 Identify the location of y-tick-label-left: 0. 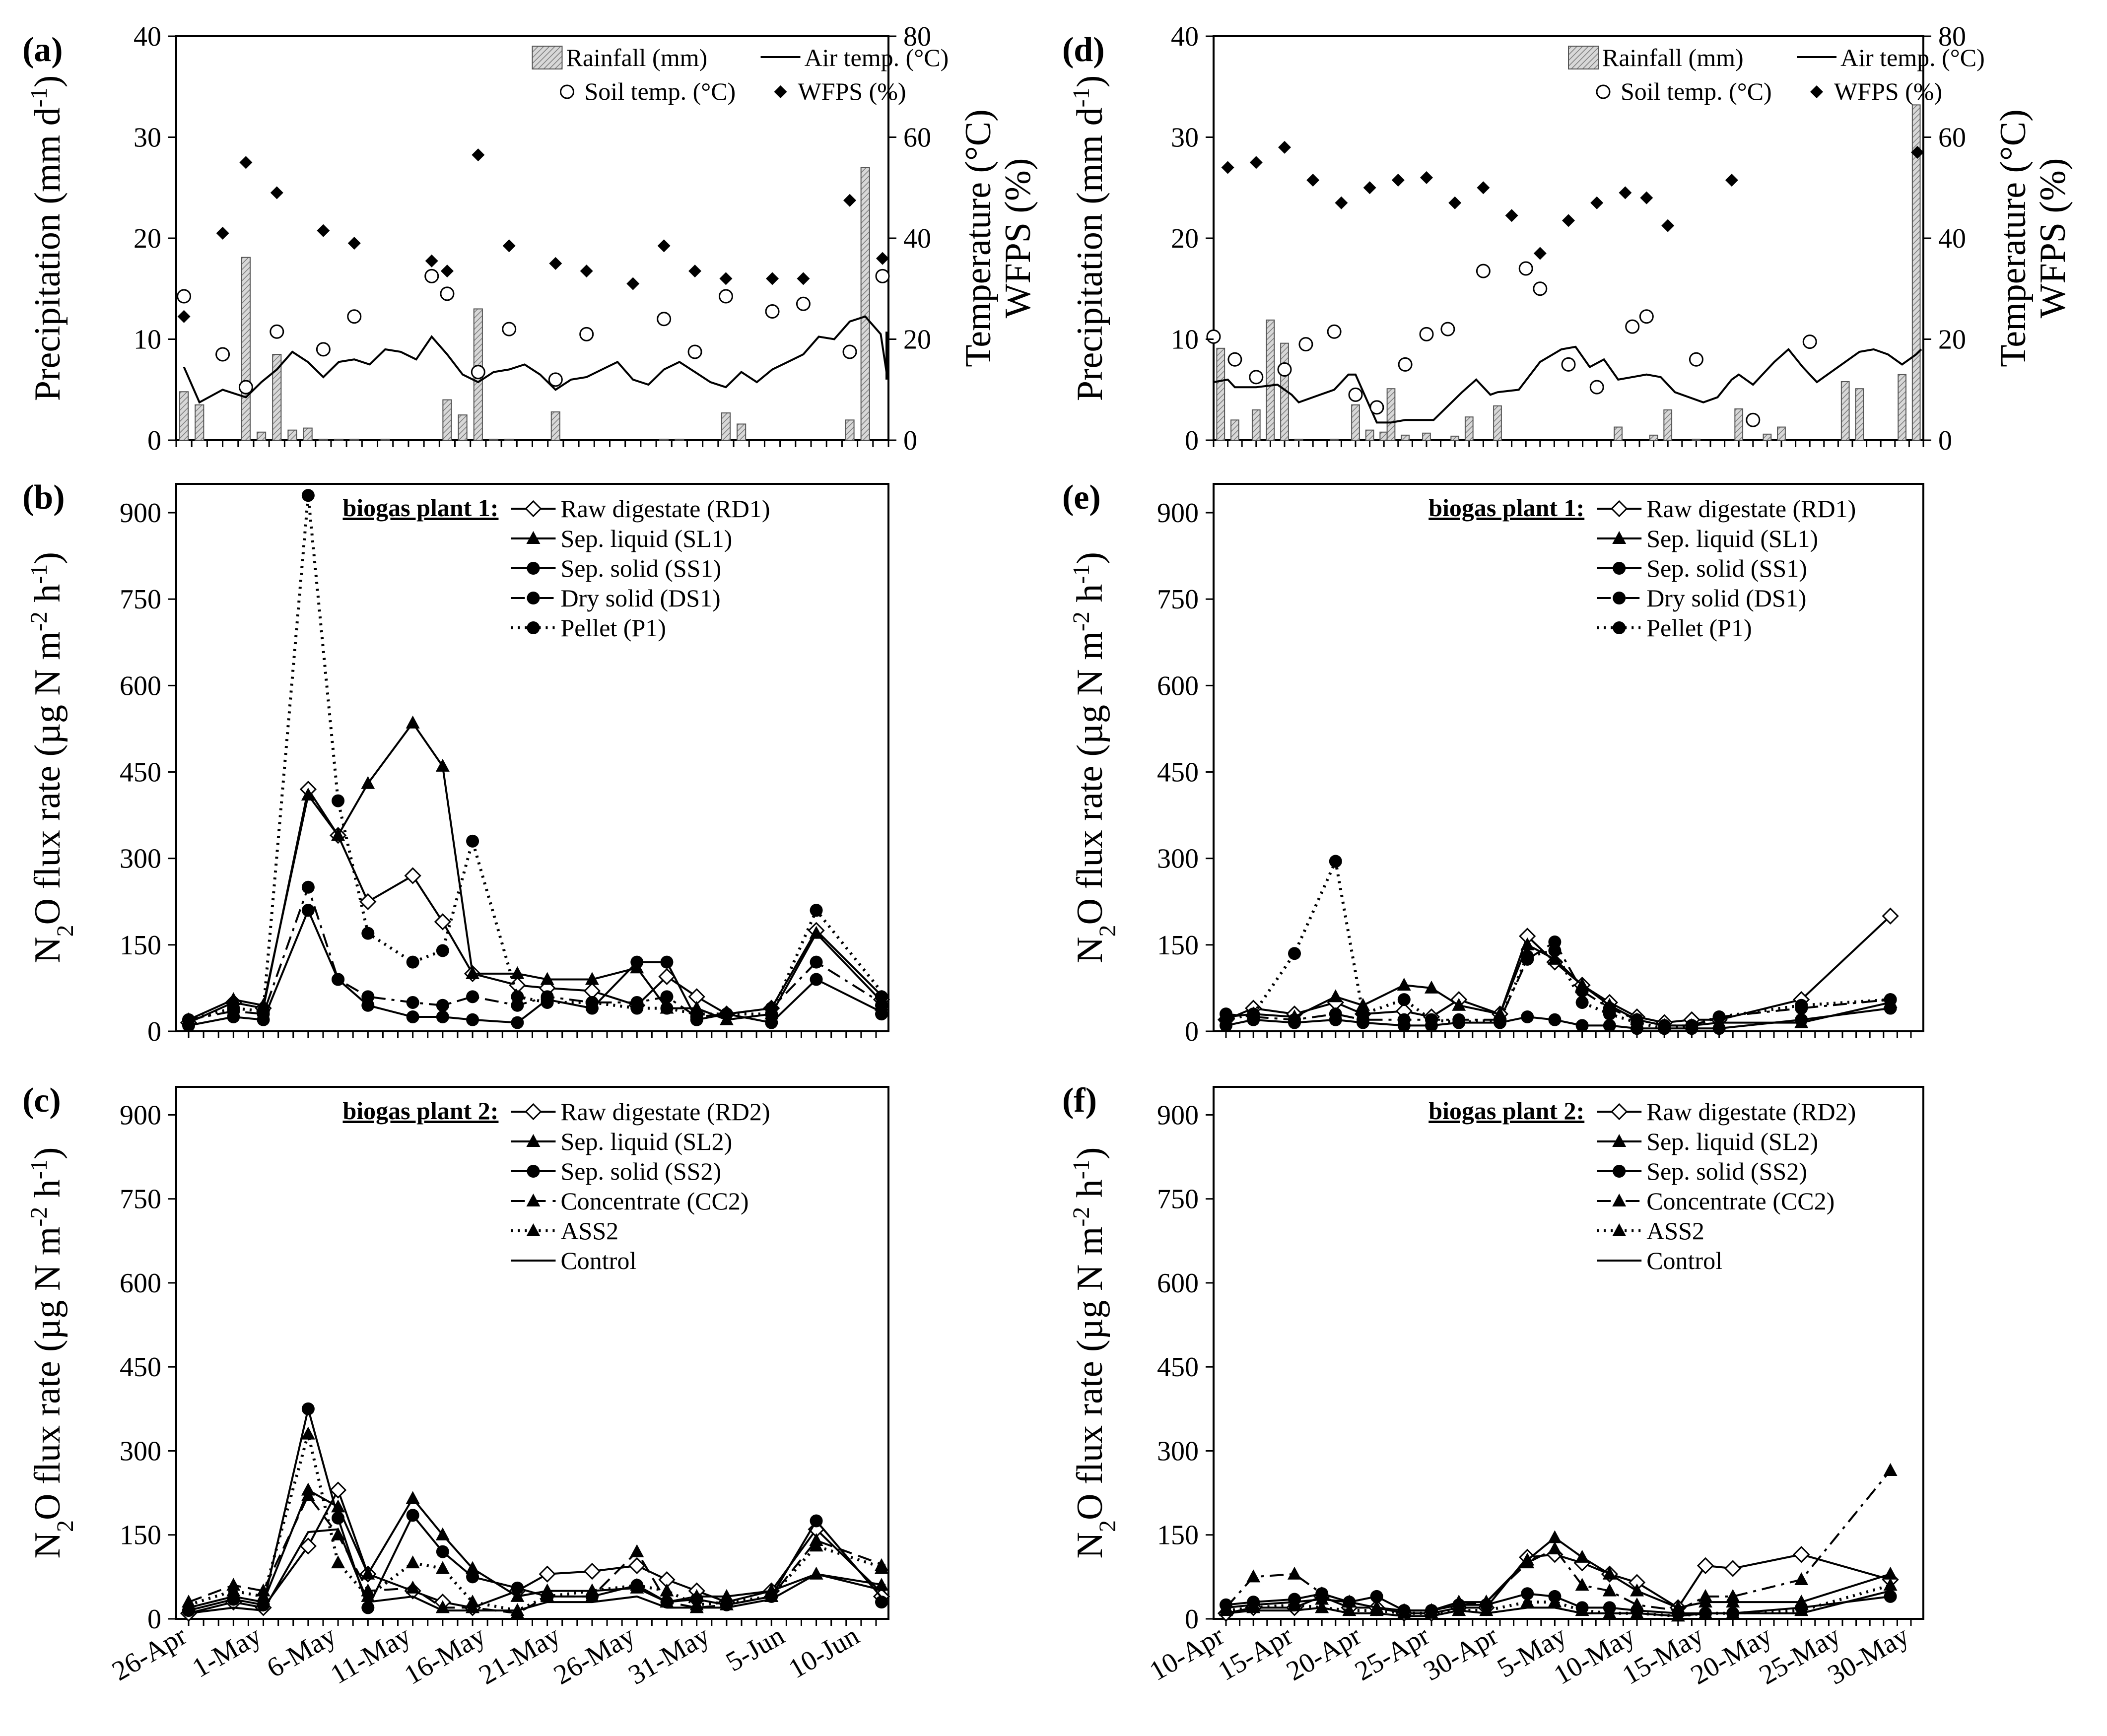
(154, 440).